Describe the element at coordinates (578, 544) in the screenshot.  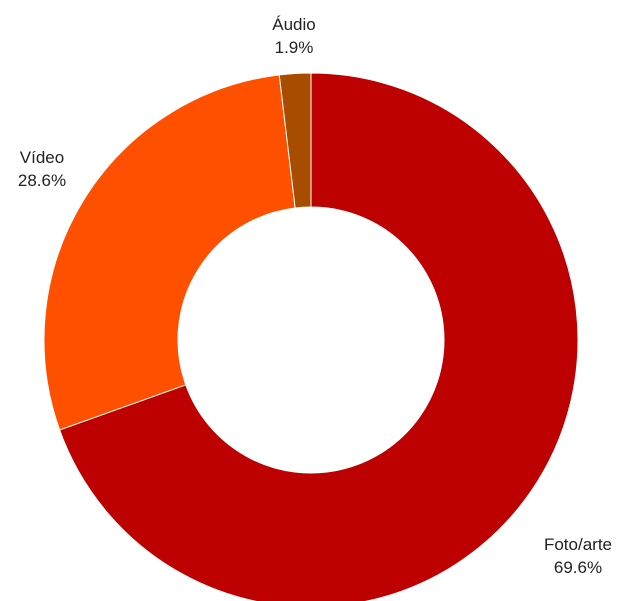
I see `slice-label-name: Foto/arte` at that location.